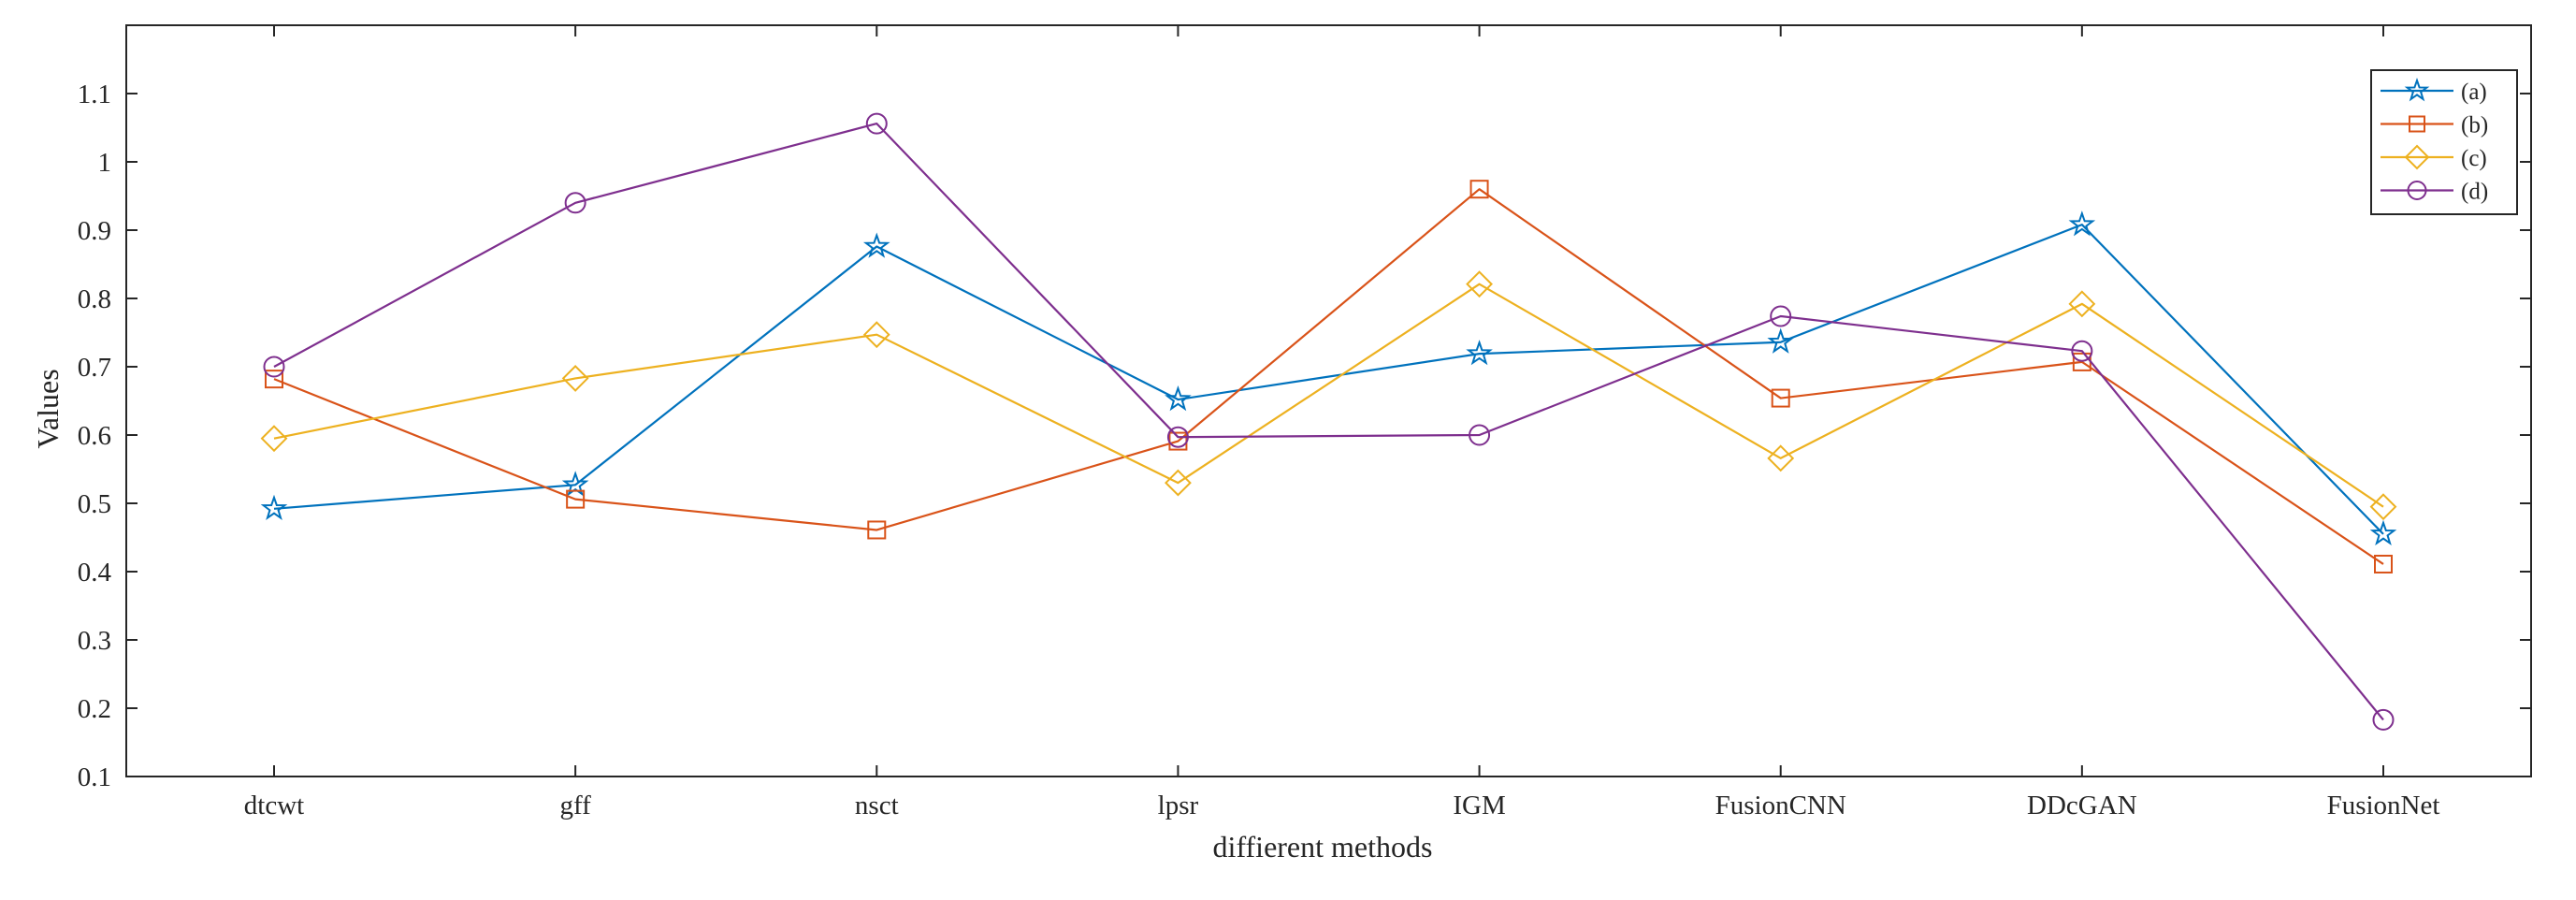 Image resolution: width=2576 pixels, height=900 pixels. Describe the element at coordinates (2417, 157) in the screenshot. I see `legend-marker-c` at that location.